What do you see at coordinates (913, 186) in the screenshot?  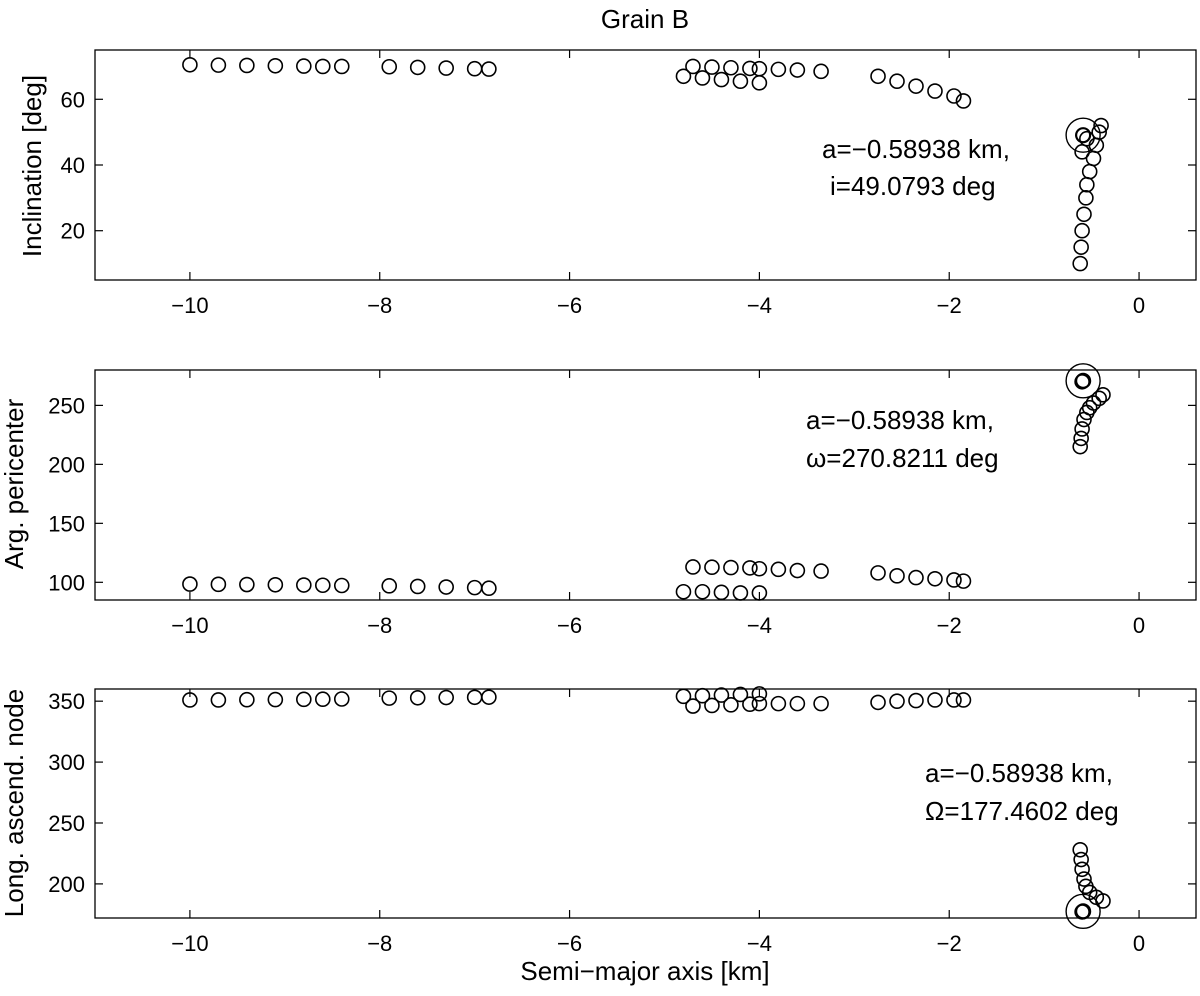 I see `annotation-line-2: i=49.0793 deg` at bounding box center [913, 186].